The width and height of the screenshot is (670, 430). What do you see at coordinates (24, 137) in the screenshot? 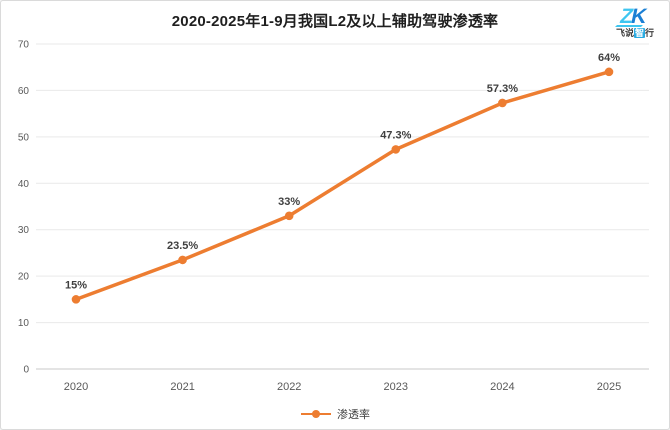
I see `svg-text: 50` at bounding box center [24, 137].